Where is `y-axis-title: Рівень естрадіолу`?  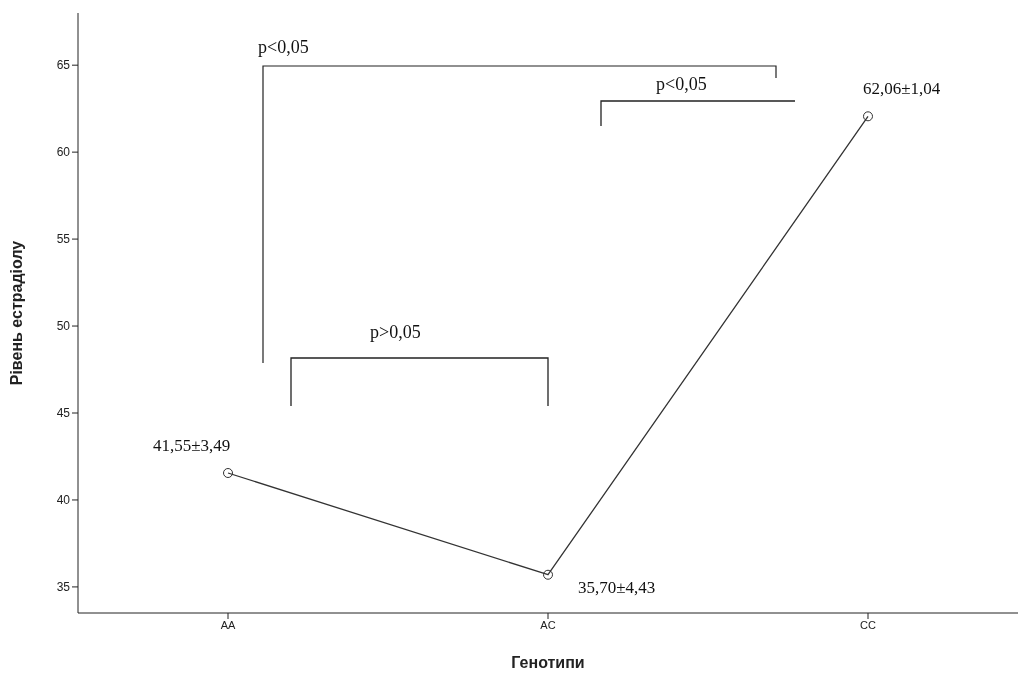 y-axis-title: Рівень естрадіолу is located at coordinates (16, 313).